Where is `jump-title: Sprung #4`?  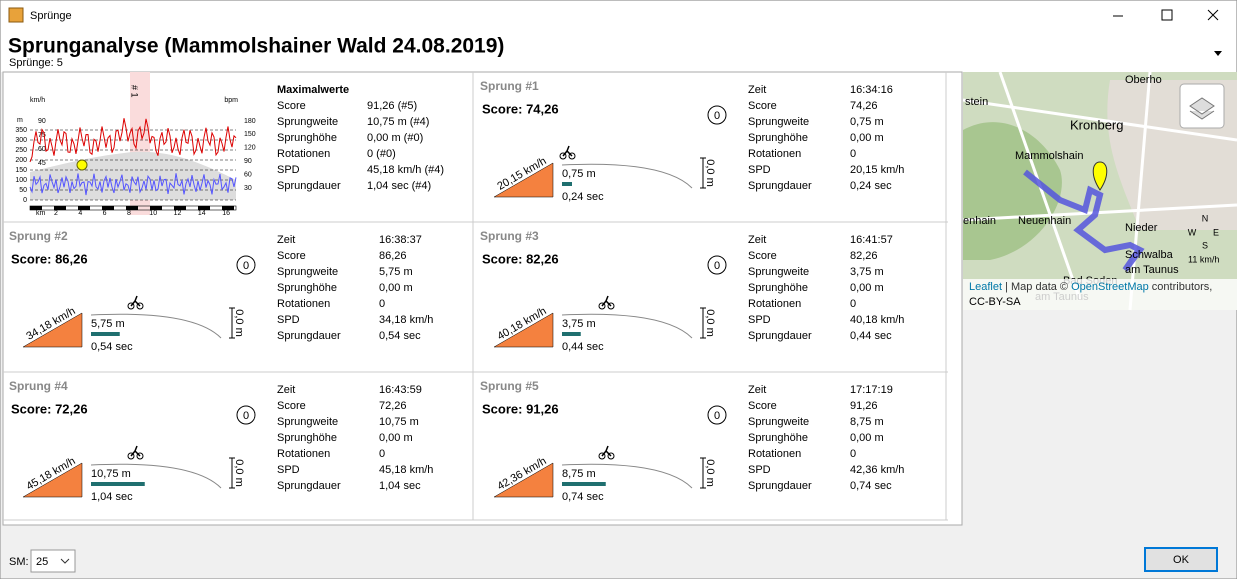
jump-title: Sprung #4 is located at coordinates (38, 386).